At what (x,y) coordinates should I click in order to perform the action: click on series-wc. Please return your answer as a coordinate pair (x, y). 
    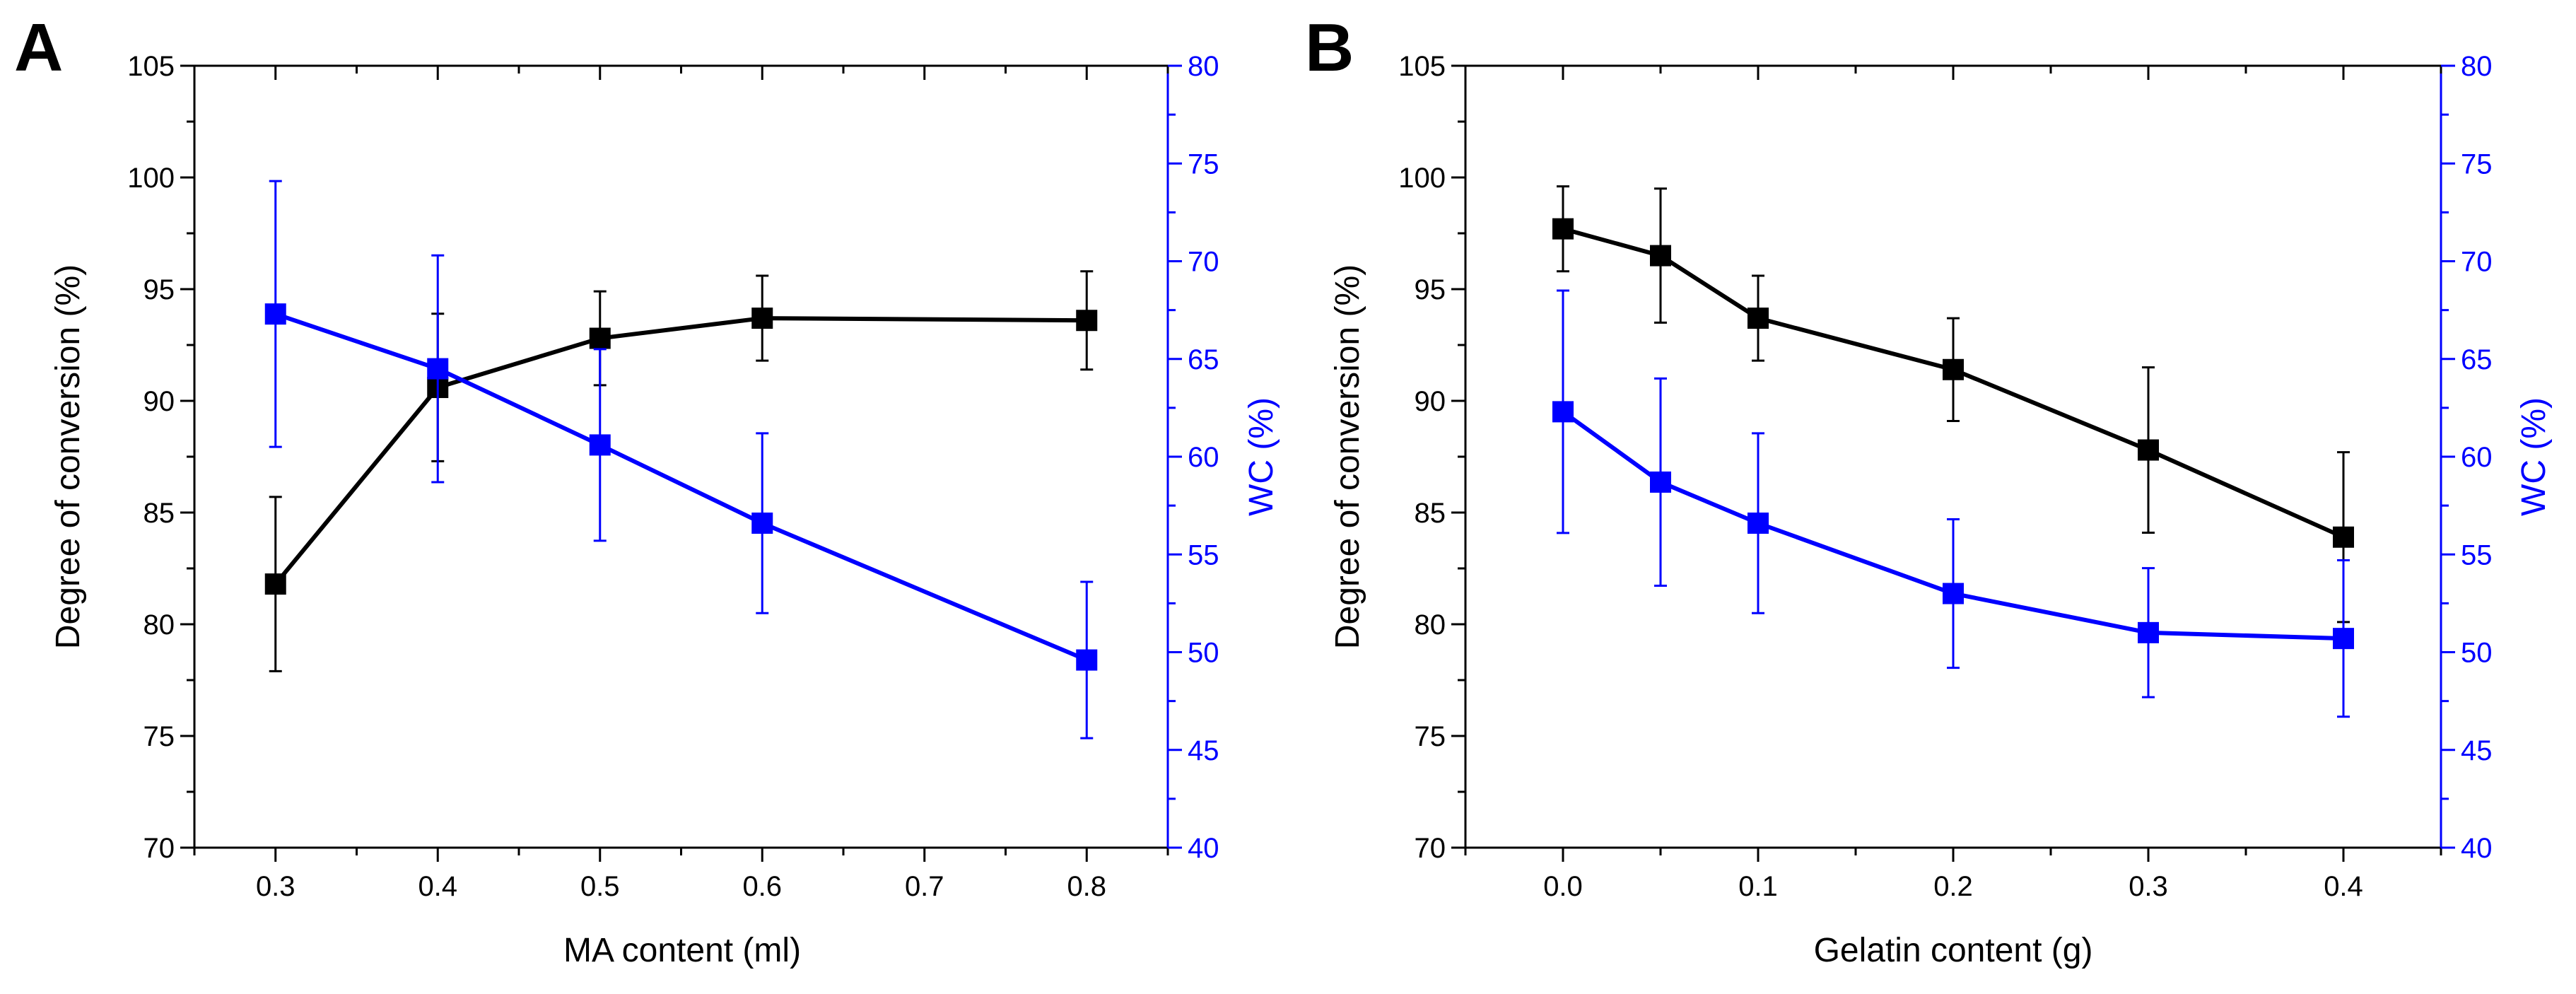
    Looking at the image, I should click on (1953, 503).